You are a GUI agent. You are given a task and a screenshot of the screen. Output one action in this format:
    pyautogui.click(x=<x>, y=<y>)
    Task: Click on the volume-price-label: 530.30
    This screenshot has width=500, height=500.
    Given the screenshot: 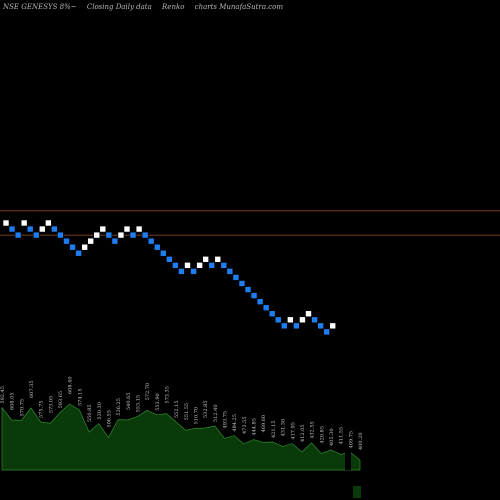 What is the action you would take?
    pyautogui.click(x=100, y=411)
    